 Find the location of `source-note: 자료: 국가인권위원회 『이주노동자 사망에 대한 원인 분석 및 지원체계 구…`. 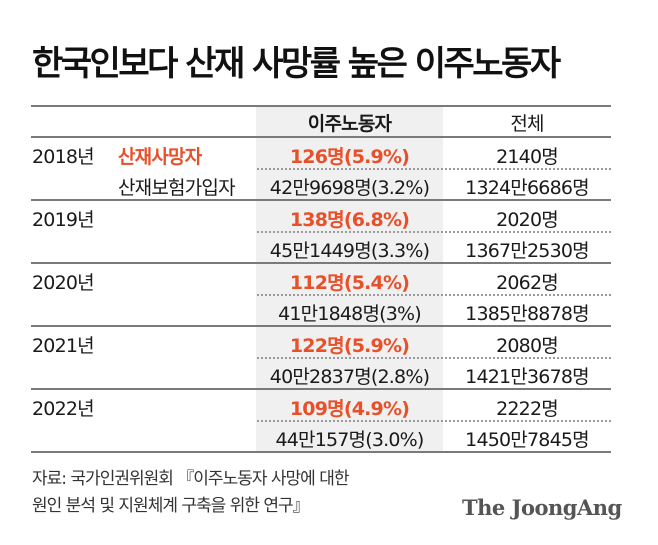

source-note: 자료: 국가인권위원회 『이주노동자 사망에 대한 원인 분석 및 지원체계 구… is located at coordinates (191, 493).